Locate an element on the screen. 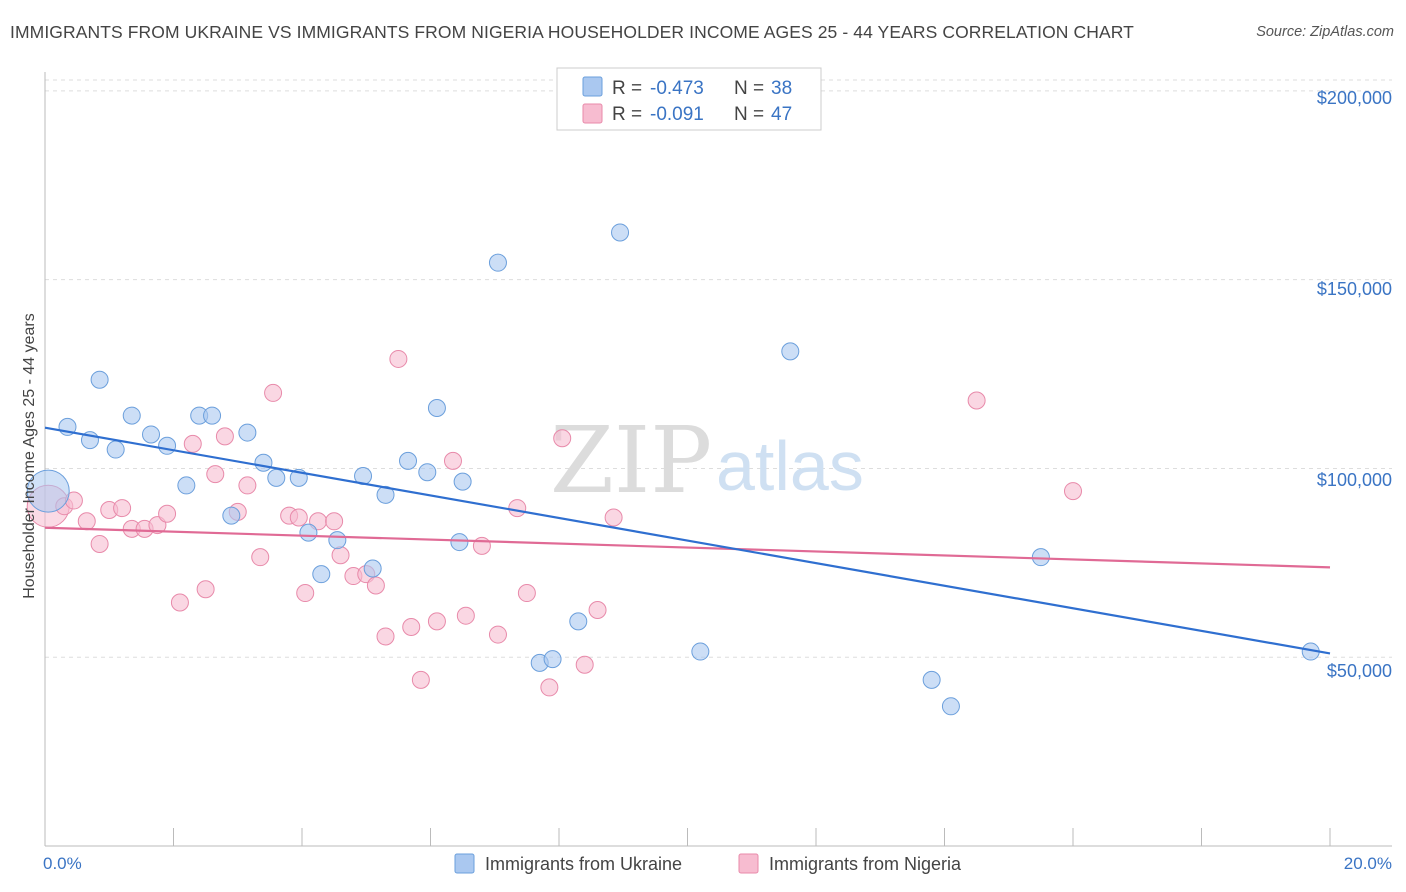 This screenshot has height=892, width=1406. legend-r-label-ukraine: R = is located at coordinates (627, 88).